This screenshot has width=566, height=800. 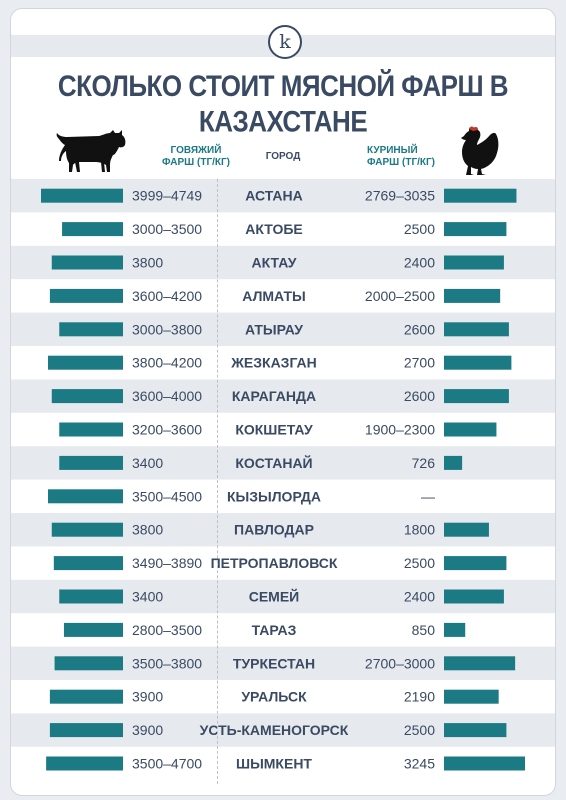 What do you see at coordinates (274, 329) in the screenshot?
I see `city-label: АТЫРАУ` at bounding box center [274, 329].